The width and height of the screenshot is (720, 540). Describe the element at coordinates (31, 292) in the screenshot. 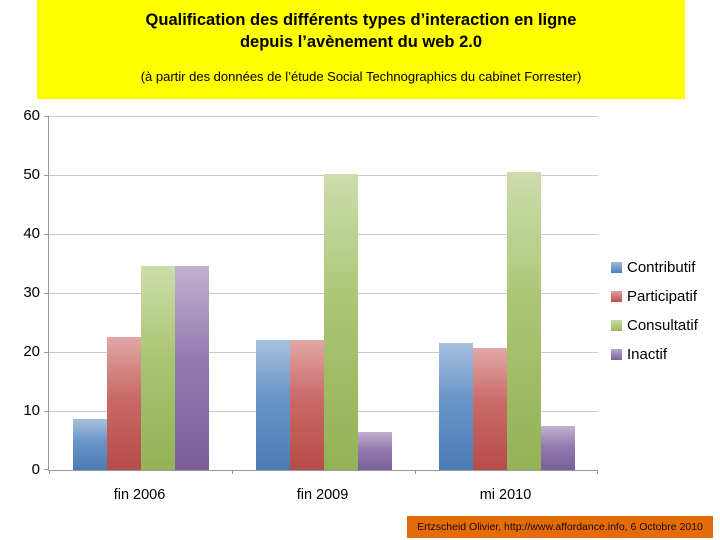

I see `y-axis-label: 30` at that location.